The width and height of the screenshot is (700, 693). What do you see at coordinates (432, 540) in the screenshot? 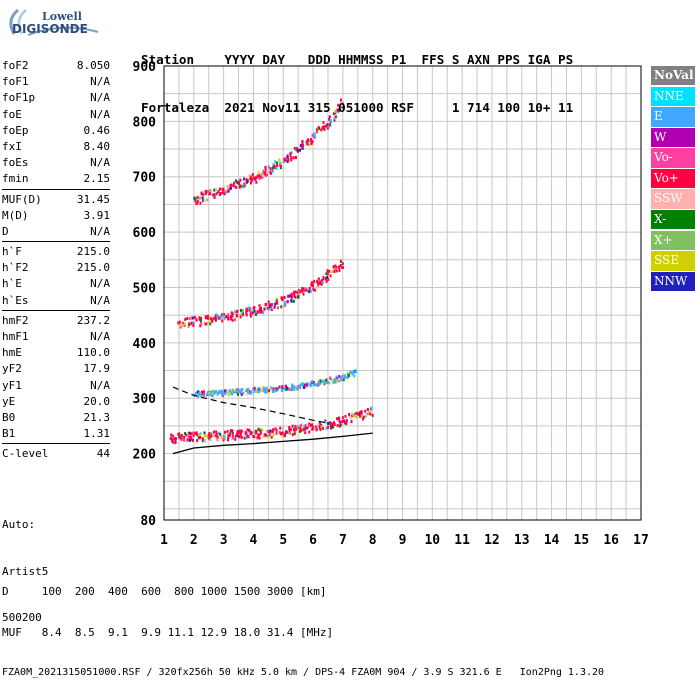
I see `x-tick-label: 10` at bounding box center [432, 540].